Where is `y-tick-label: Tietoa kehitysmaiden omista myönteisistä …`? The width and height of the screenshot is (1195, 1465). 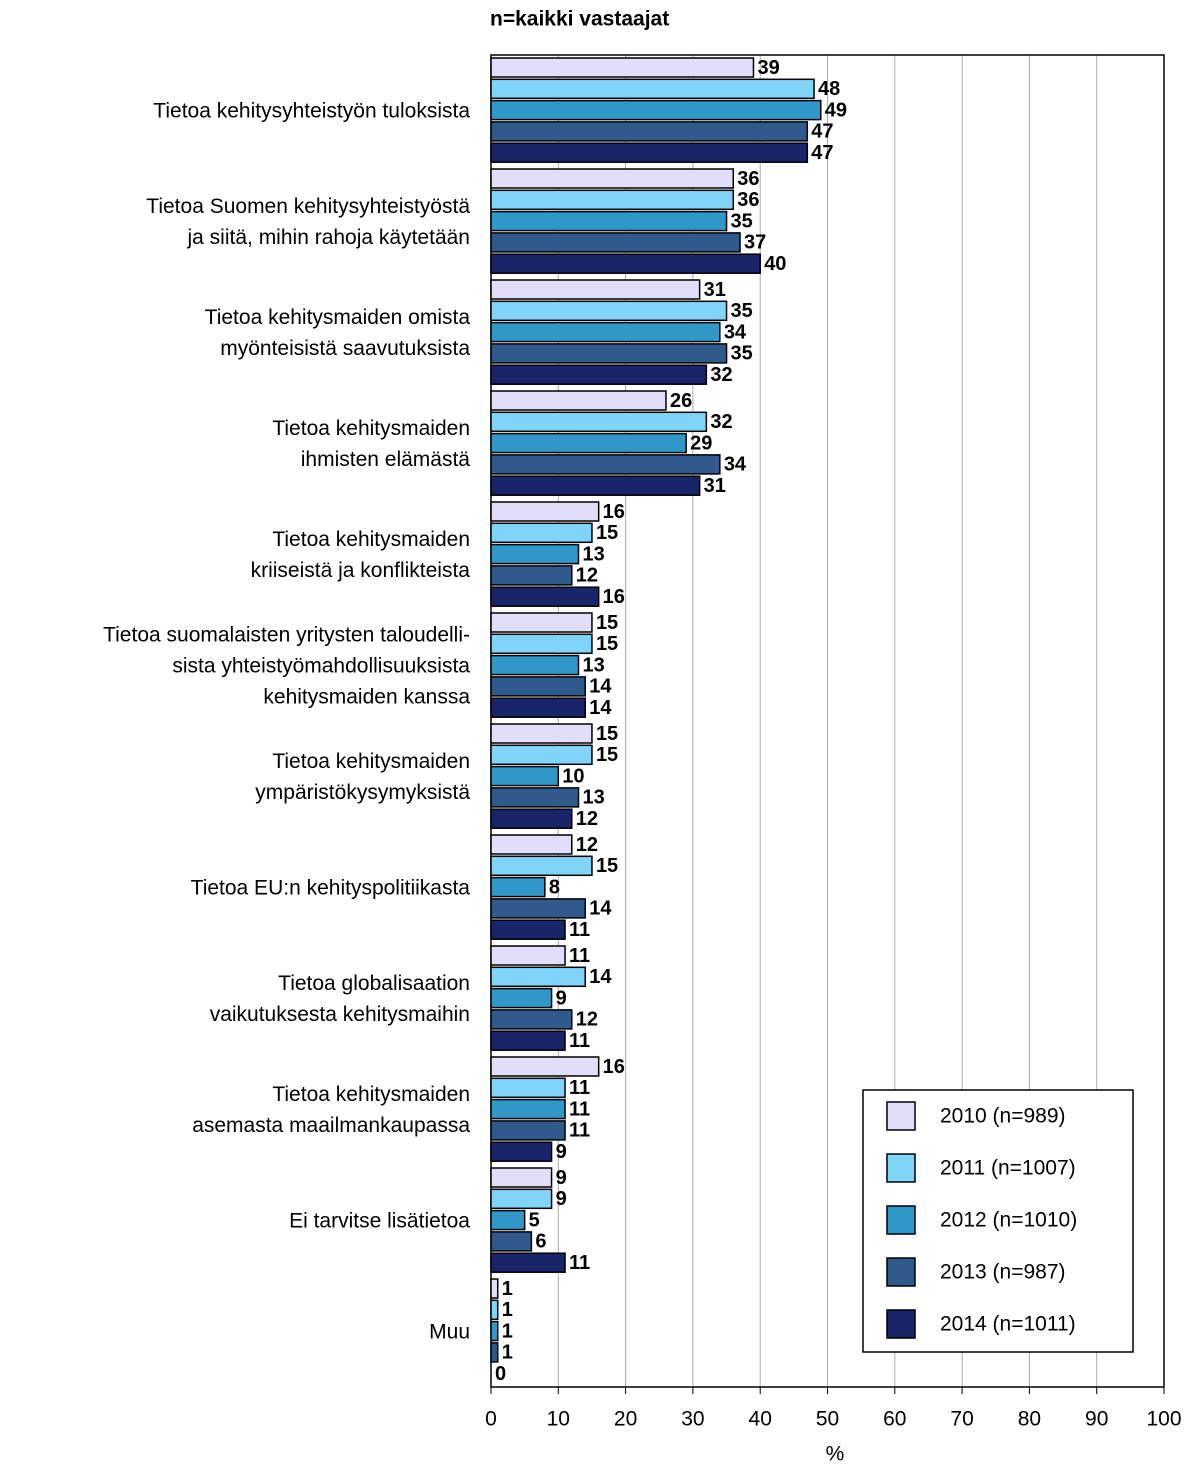
y-tick-label: Tietoa kehitysmaiden omista myönteisistä … is located at coordinates (338, 332).